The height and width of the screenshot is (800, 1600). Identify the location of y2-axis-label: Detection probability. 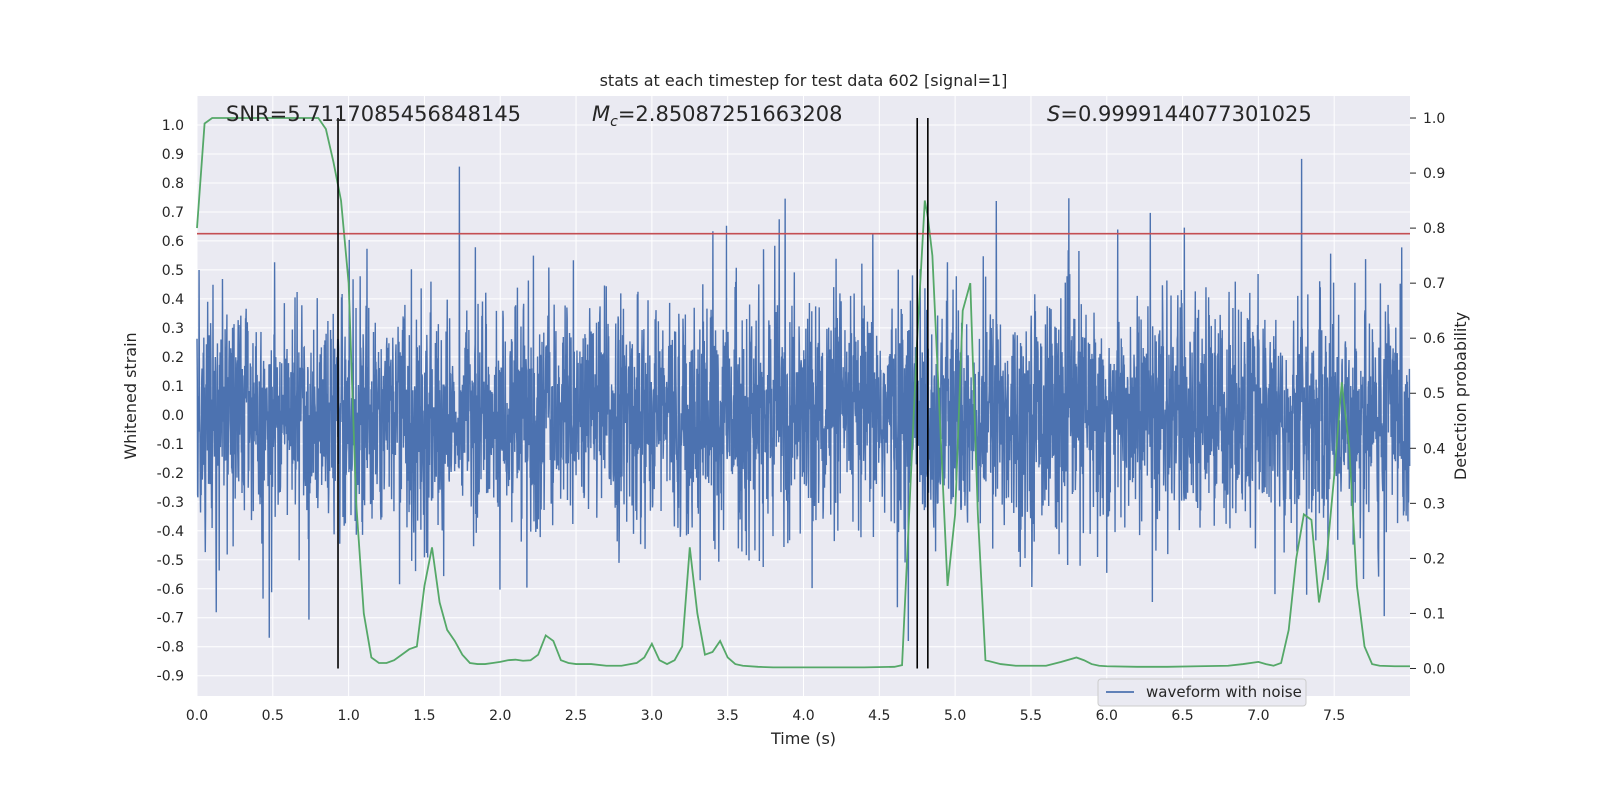
(1460, 396).